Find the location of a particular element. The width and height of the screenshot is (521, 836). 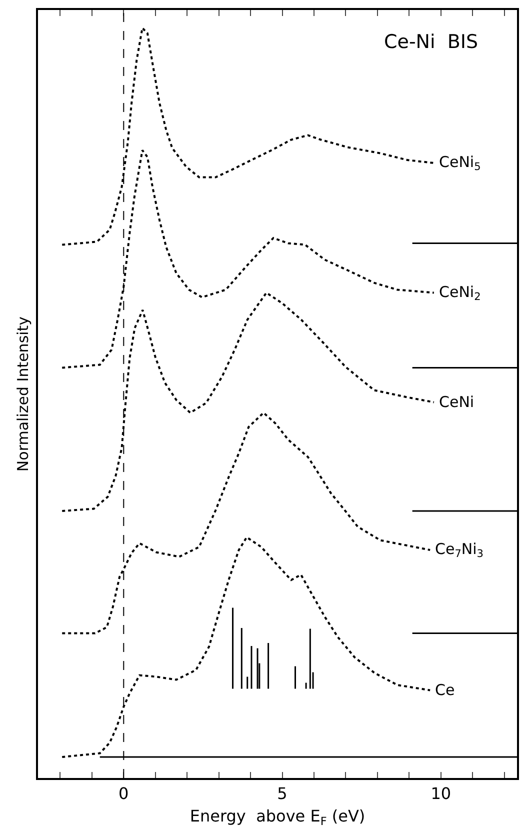

chart-title: Ce-Ni BIS is located at coordinates (431, 42).